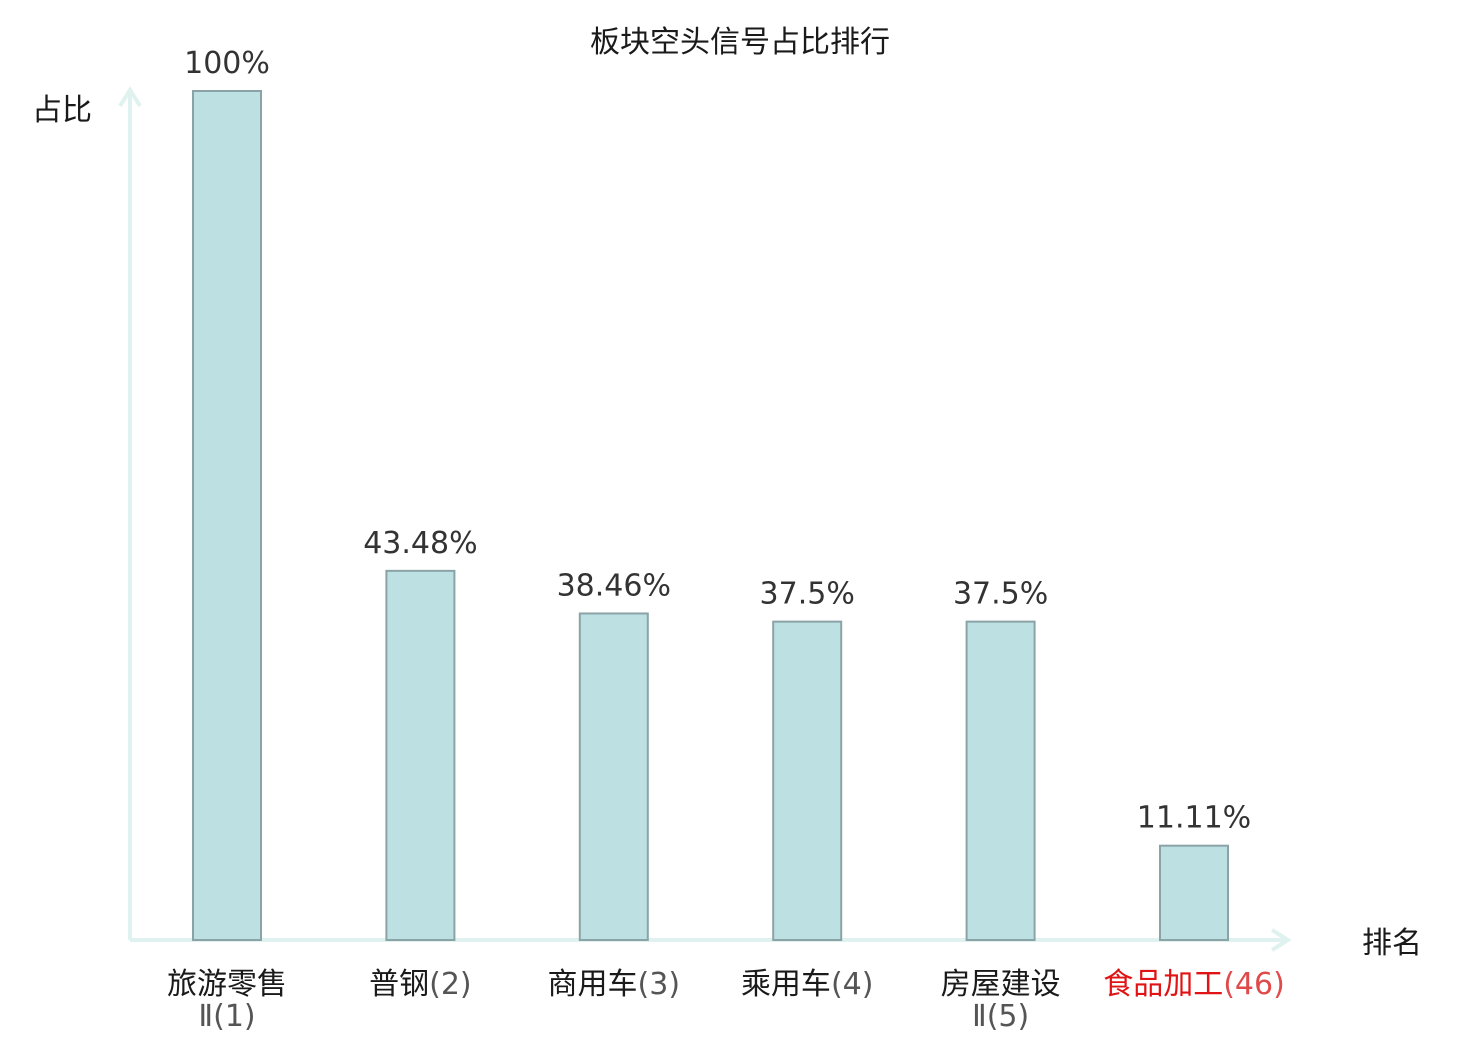 The image size is (1480, 1040). What do you see at coordinates (130, 97) in the screenshot?
I see `y-axis-arrow` at bounding box center [130, 97].